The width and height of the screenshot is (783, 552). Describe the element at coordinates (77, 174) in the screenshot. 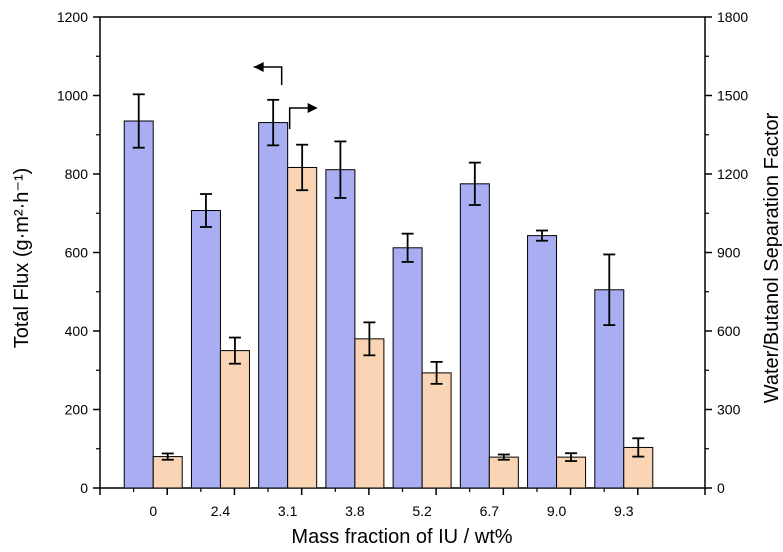

I see `y-tick-label-left: 800` at that location.